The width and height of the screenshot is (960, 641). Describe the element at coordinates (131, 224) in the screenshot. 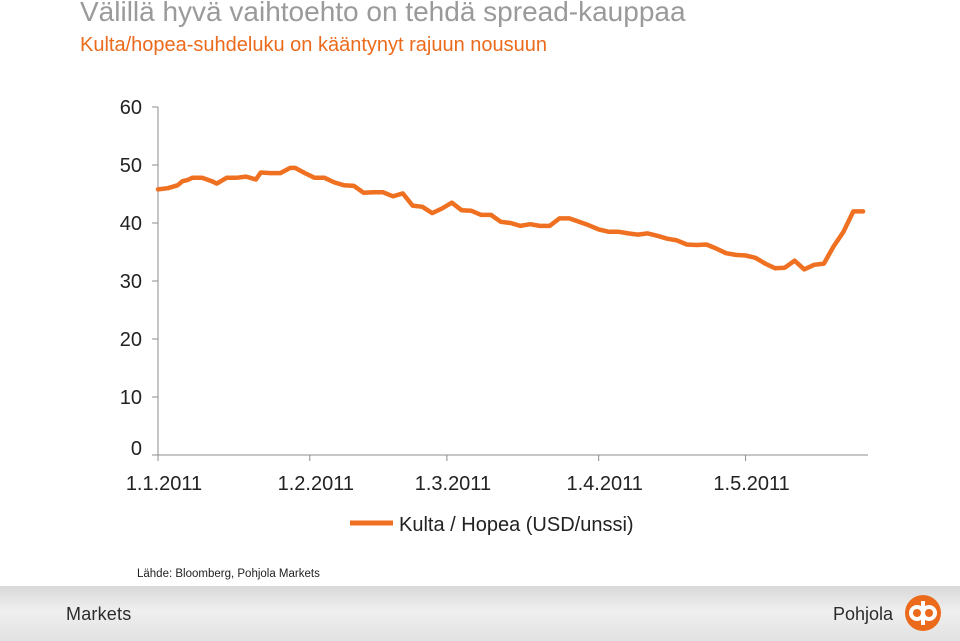

I see `y-tick-label: 40` at that location.